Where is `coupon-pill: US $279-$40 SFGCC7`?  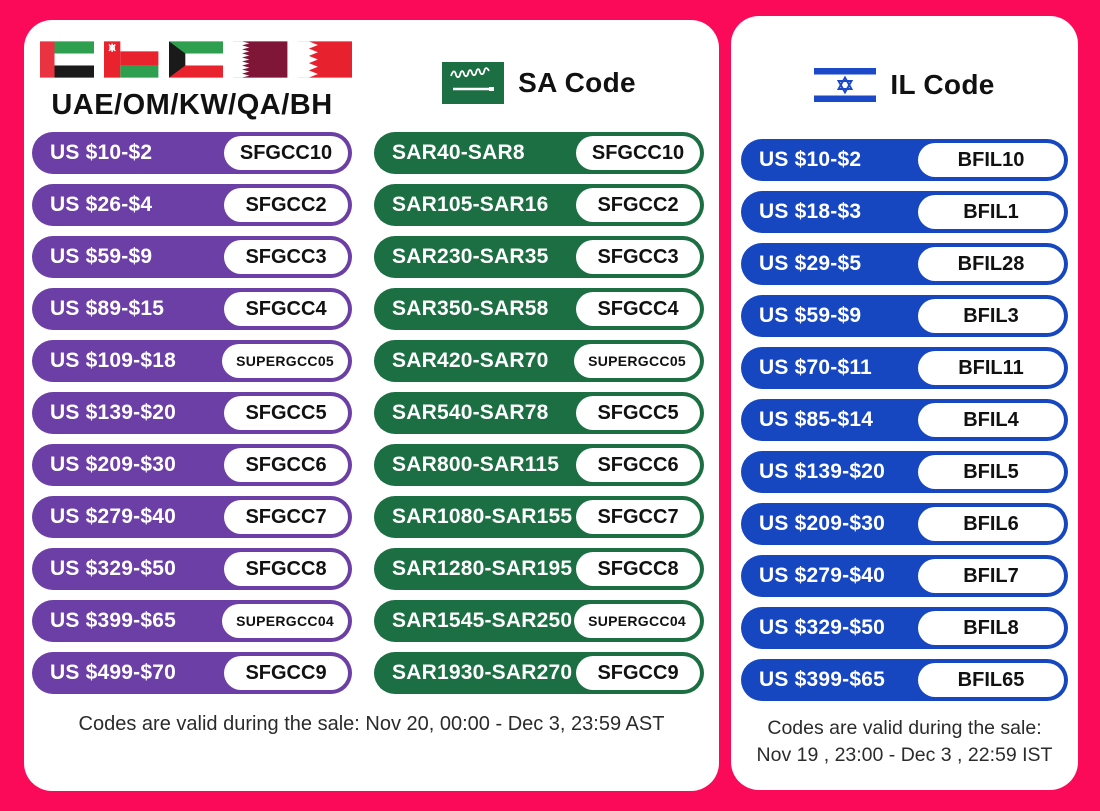
coupon-pill: US $279-$40 SFGCC7 is located at coordinates (192, 517).